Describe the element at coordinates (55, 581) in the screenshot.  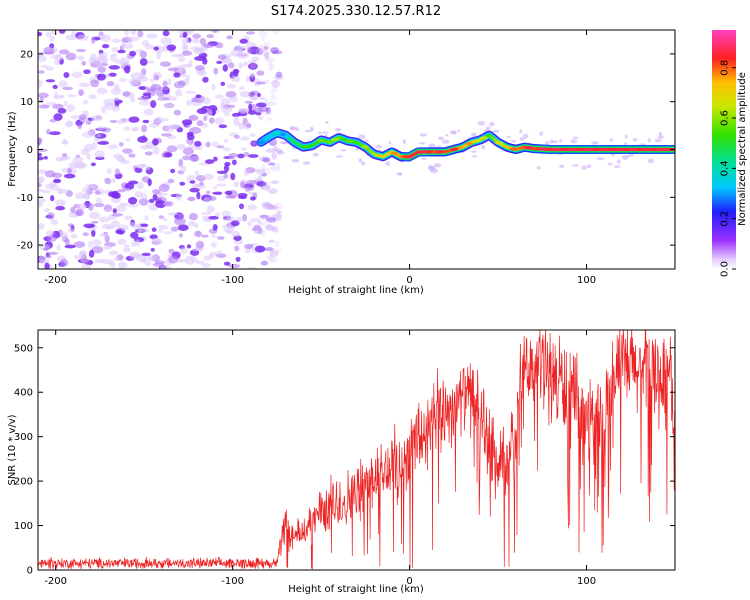
I see `x-tick-label: -200` at that location.